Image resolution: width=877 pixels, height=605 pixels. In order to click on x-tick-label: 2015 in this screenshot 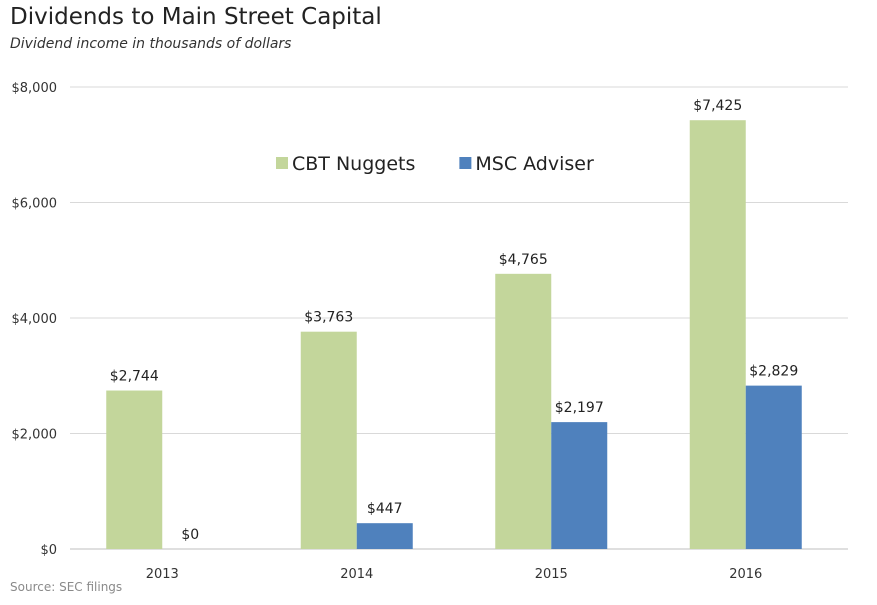, I will do `click(551, 574)`.